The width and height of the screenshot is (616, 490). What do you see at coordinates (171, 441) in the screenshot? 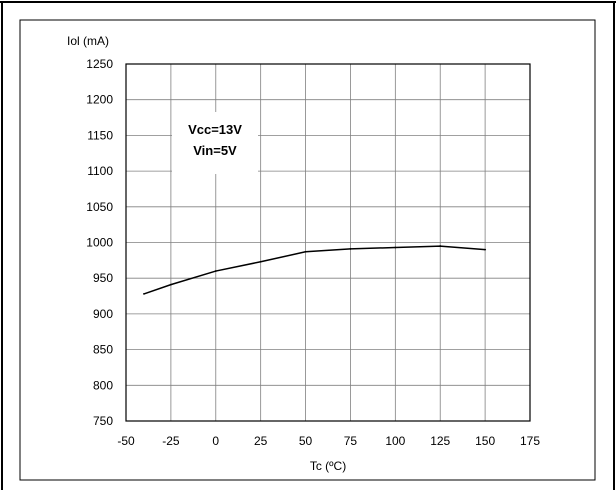
I see `x-tick-label: -25` at bounding box center [171, 441].